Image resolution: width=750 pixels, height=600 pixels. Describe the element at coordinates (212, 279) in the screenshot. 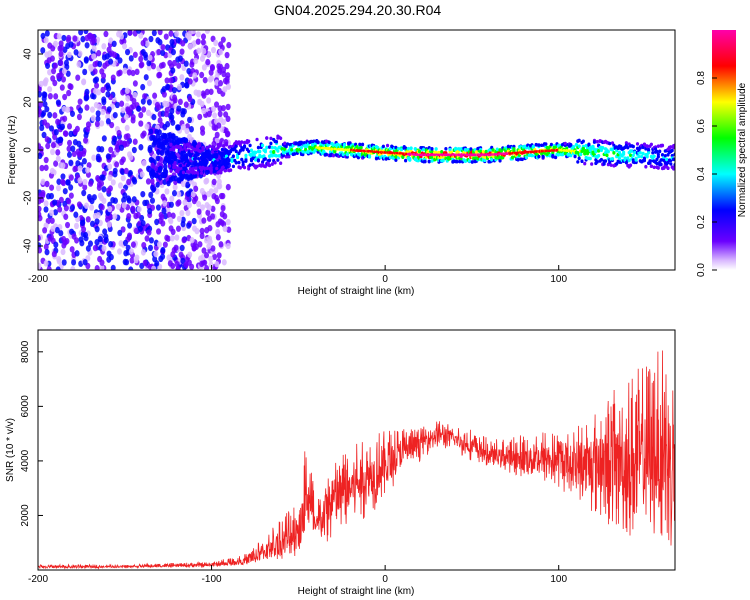

I see `x-tick-label: -100` at that location.